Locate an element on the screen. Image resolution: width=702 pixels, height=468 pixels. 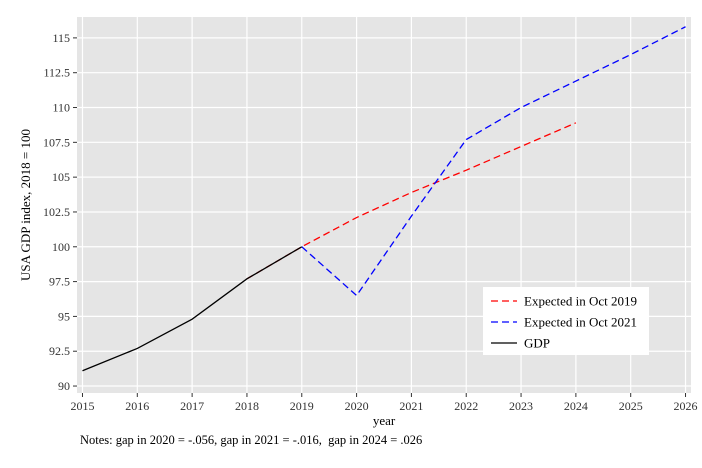
y-tick-label: 97.5 is located at coordinates (59, 282).